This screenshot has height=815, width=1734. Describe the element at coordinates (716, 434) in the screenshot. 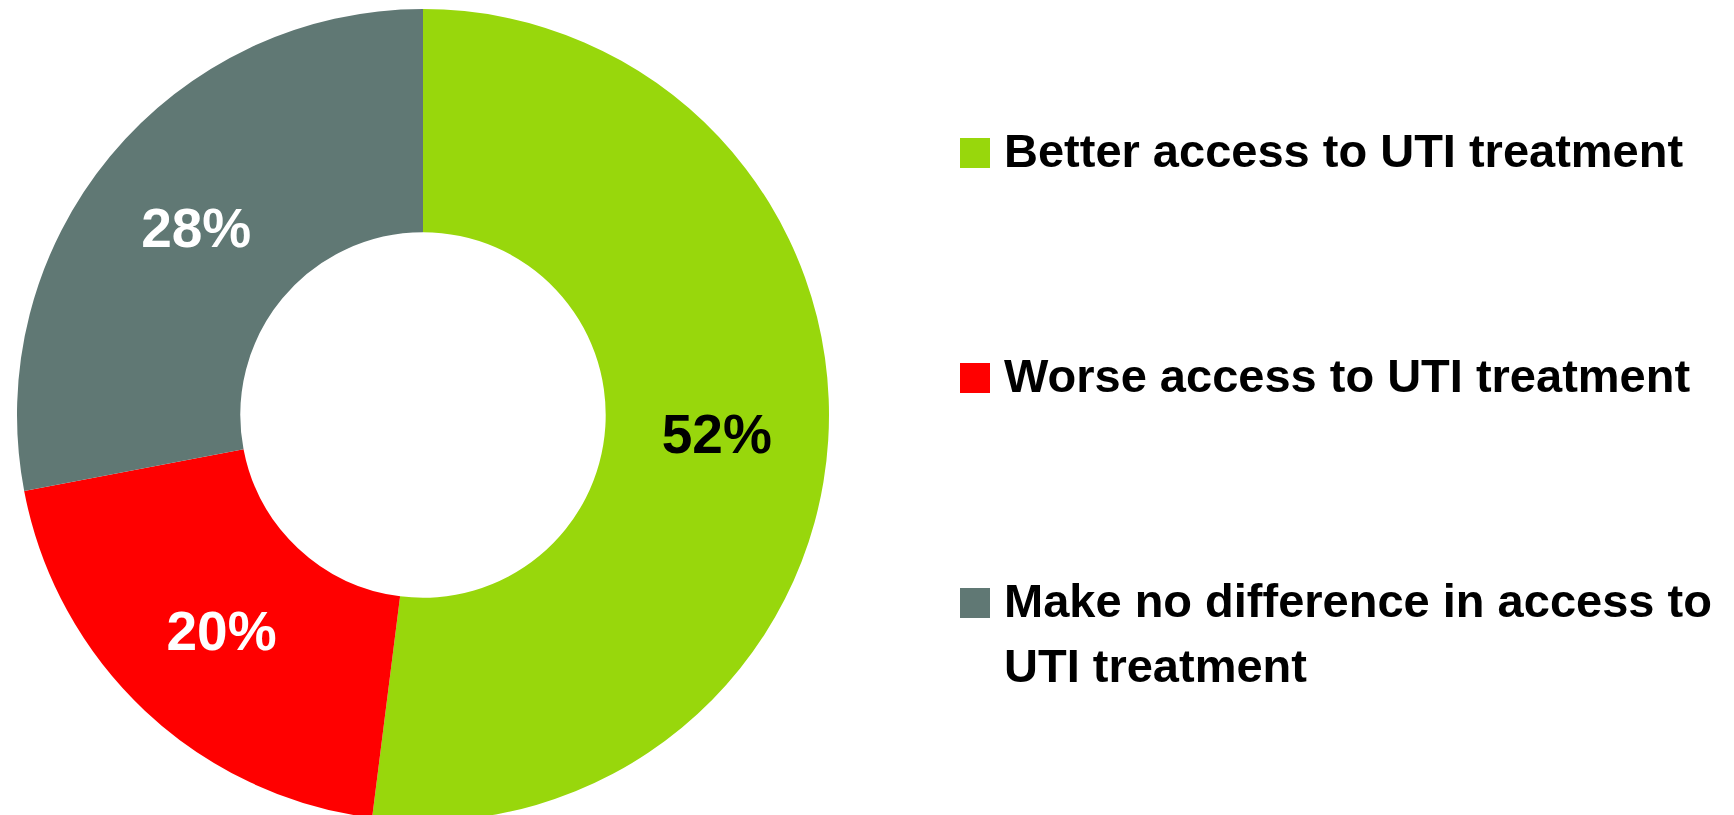

I see `data-label: 52%` at that location.